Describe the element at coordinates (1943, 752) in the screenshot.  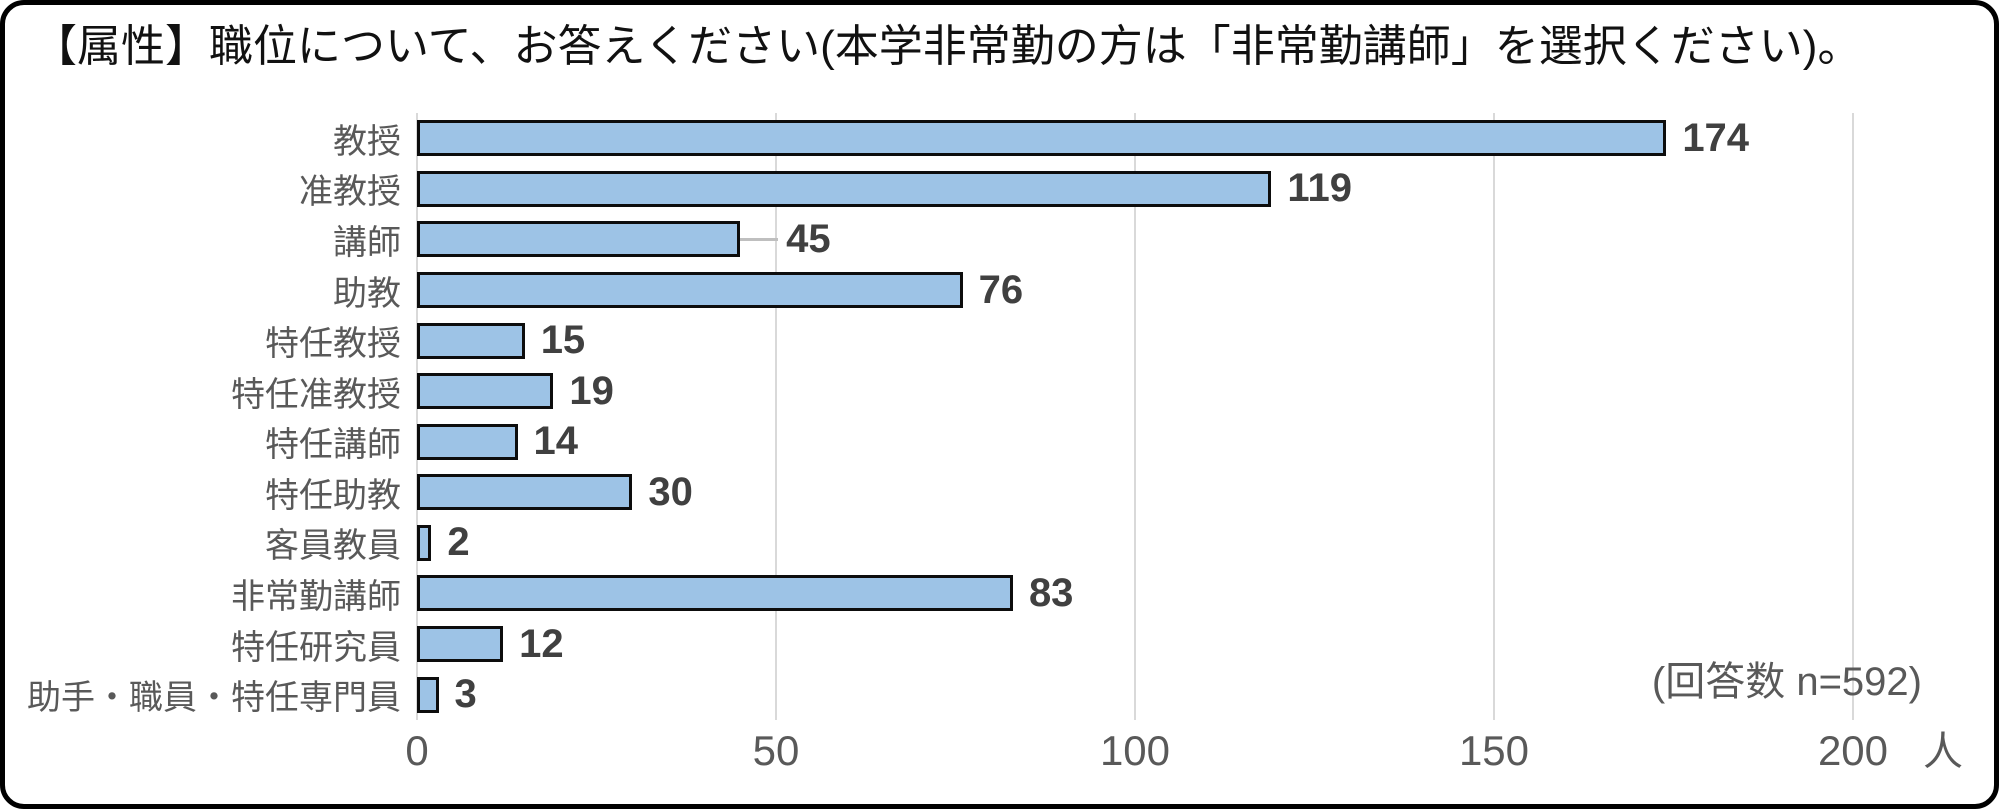
I see `x-axis-unit-label: 人` at that location.